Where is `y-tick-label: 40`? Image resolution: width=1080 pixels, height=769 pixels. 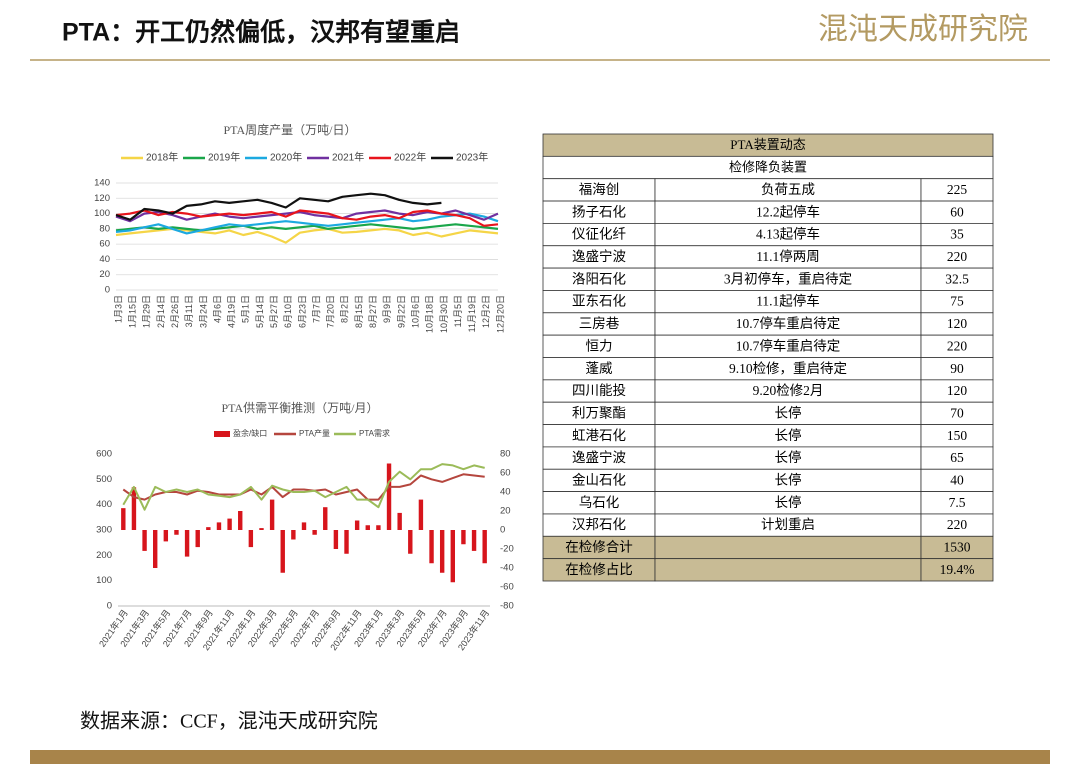
y-tick-label: 40 is located at coordinates (505, 492).